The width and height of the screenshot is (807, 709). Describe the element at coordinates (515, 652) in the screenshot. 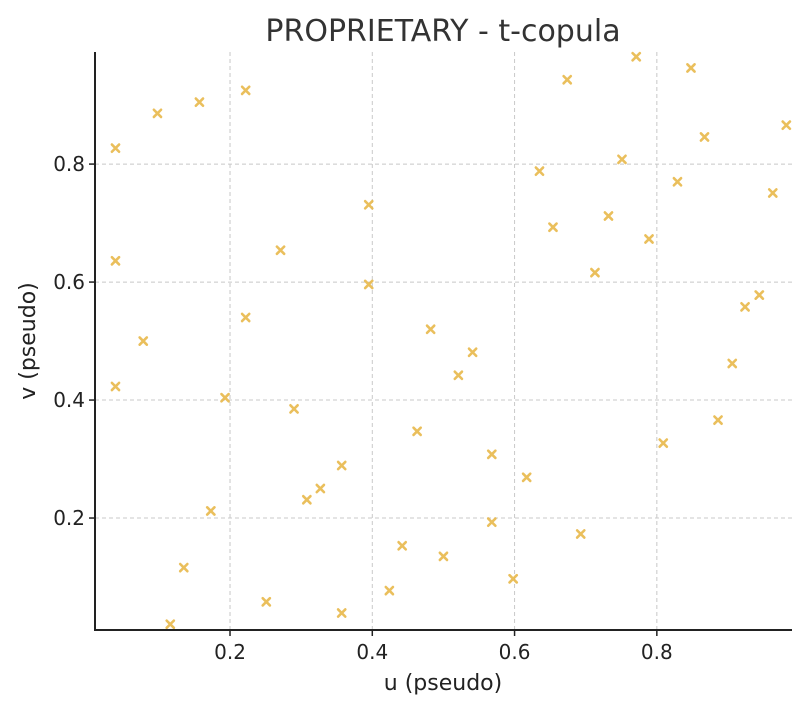

I see `x-tick-label: 0.6` at that location.